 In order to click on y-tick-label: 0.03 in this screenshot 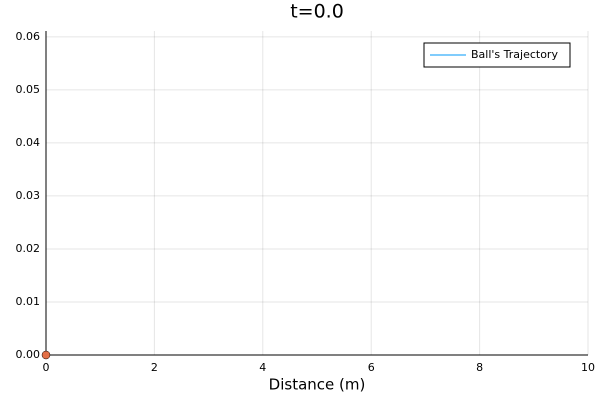, I will do `click(28, 195)`.